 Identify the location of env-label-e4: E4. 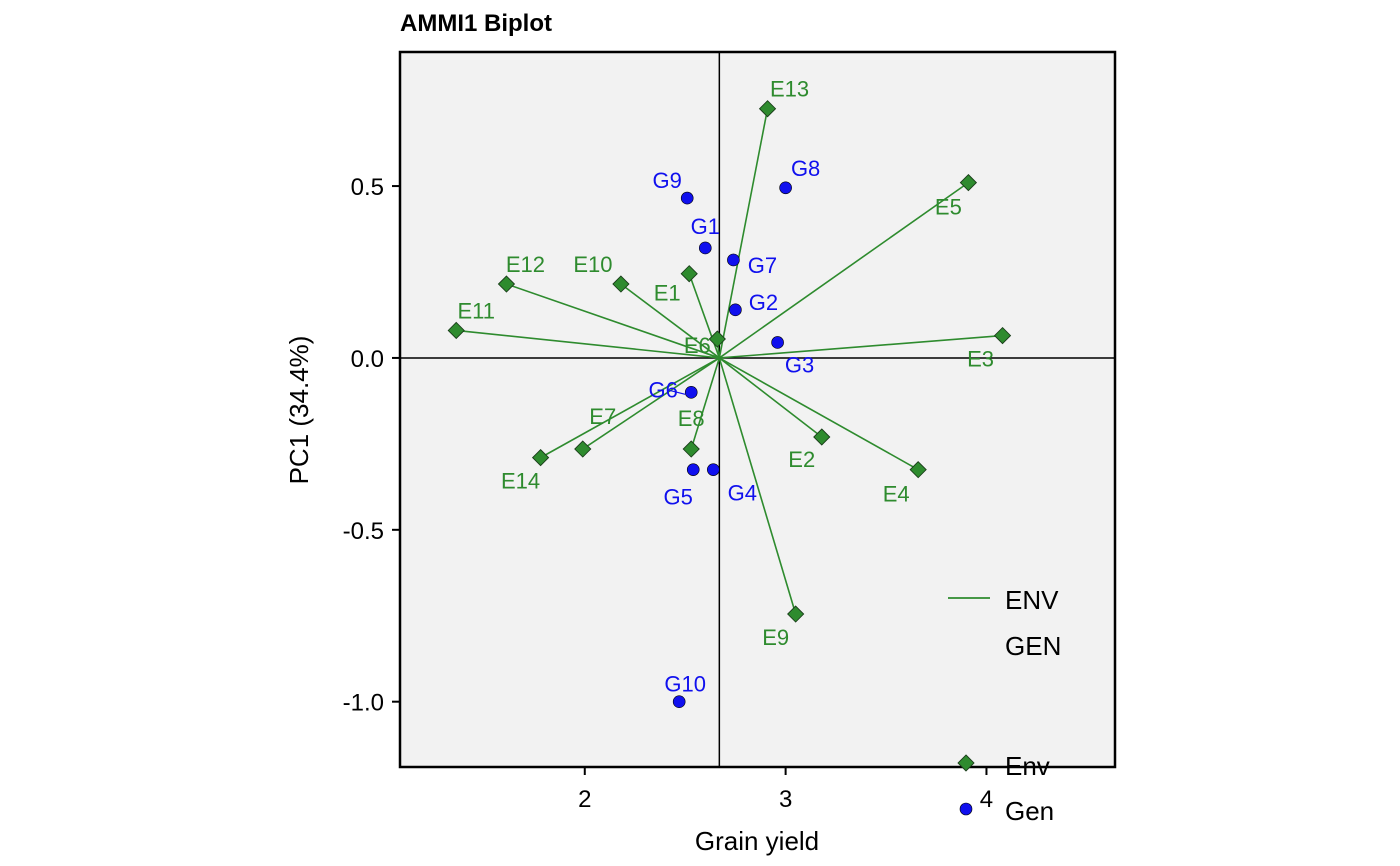
(896, 494).